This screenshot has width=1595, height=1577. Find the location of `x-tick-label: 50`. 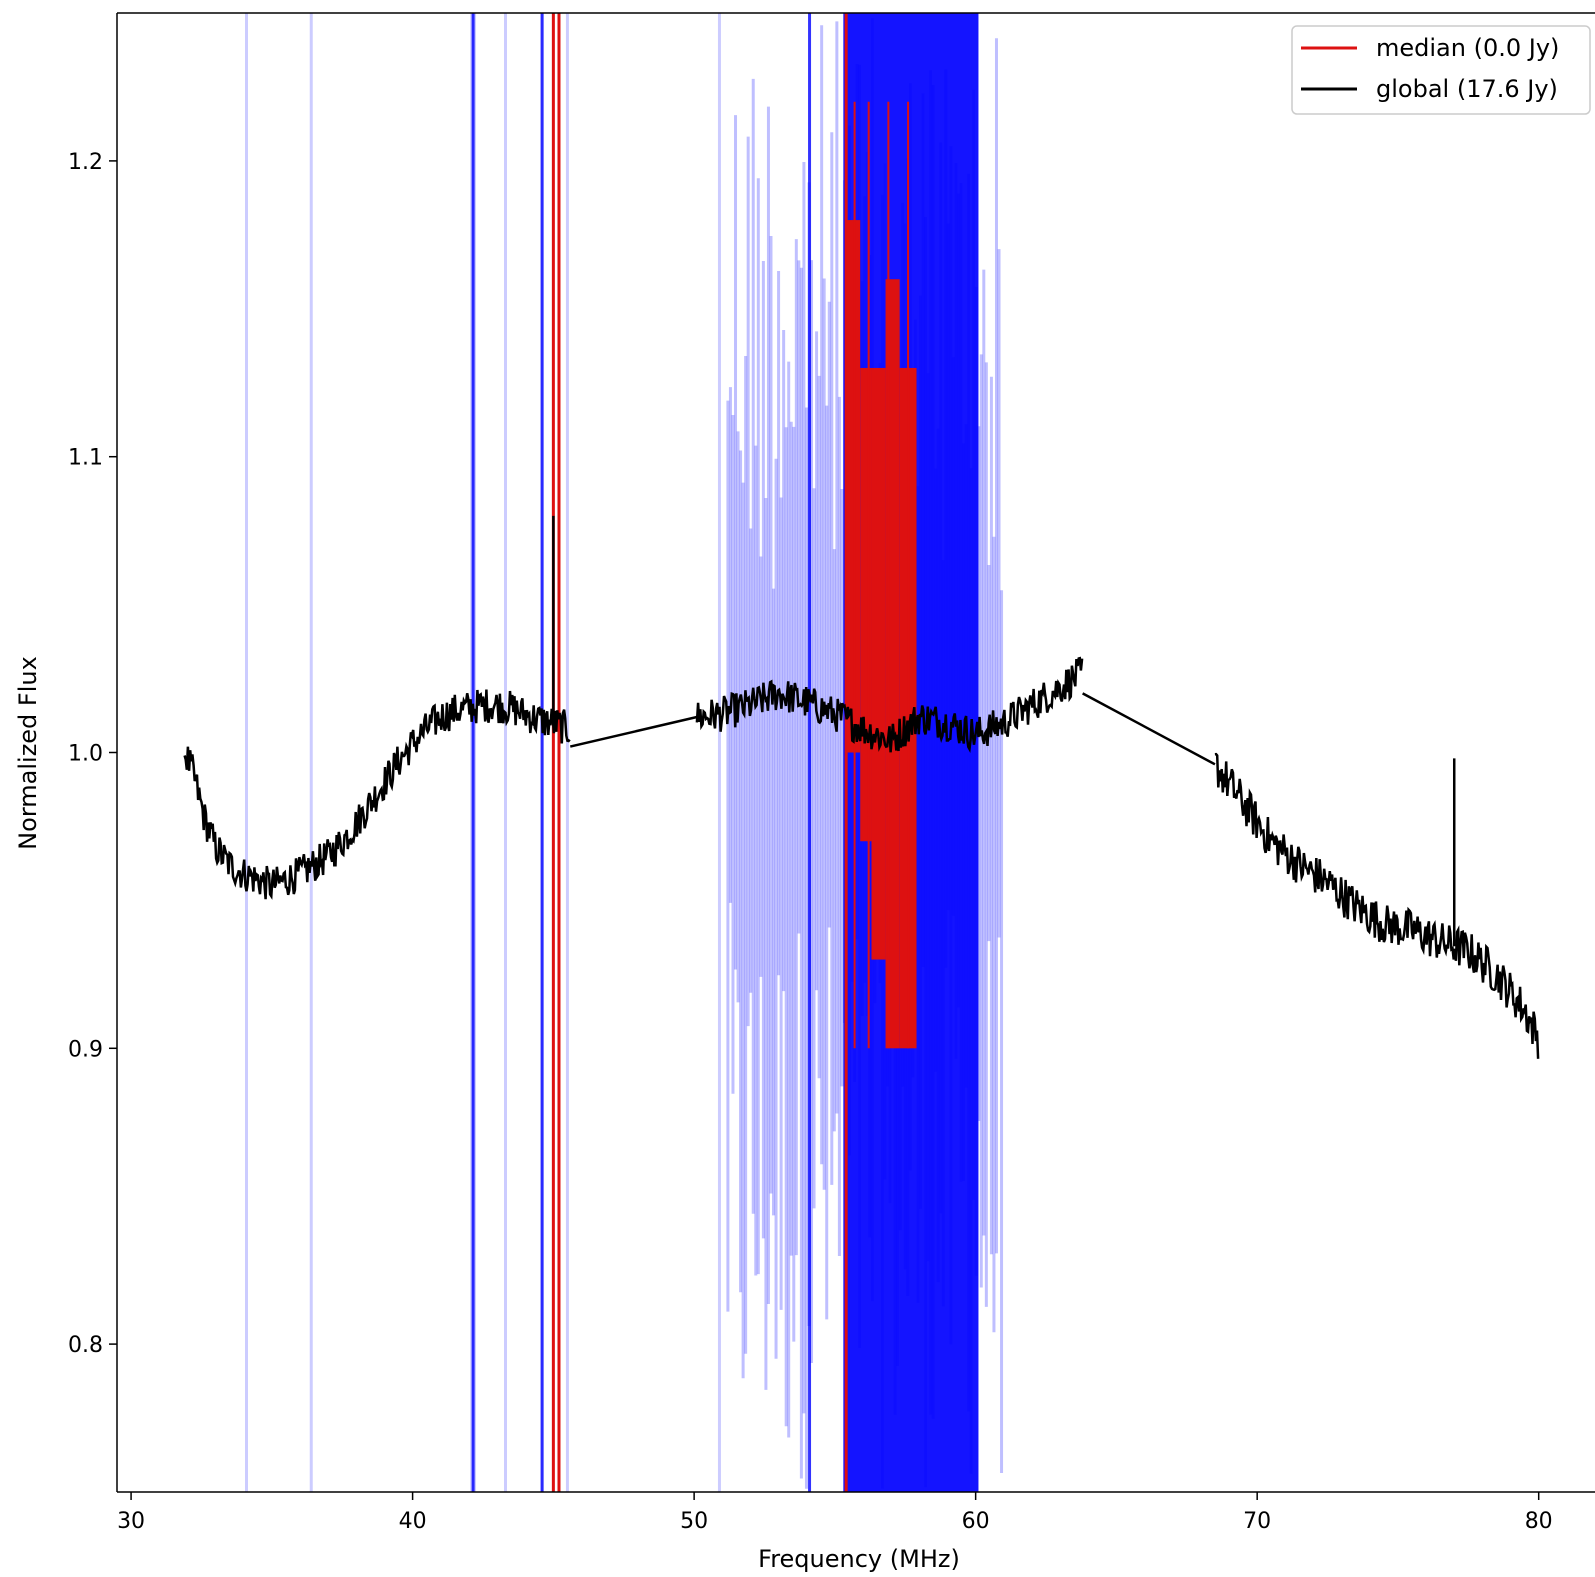

x-tick-label: 50 is located at coordinates (694, 1521).